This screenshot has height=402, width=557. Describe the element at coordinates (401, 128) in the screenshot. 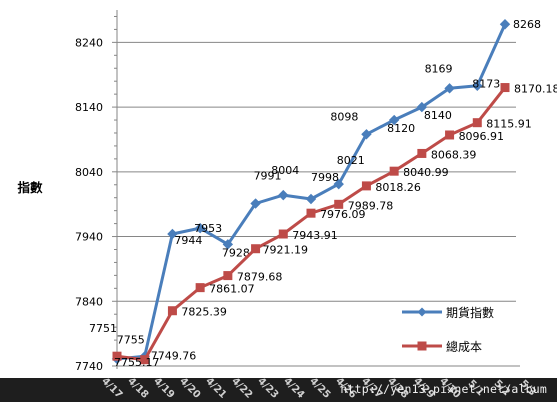

I see `data-label-futures: 8120` at that location.